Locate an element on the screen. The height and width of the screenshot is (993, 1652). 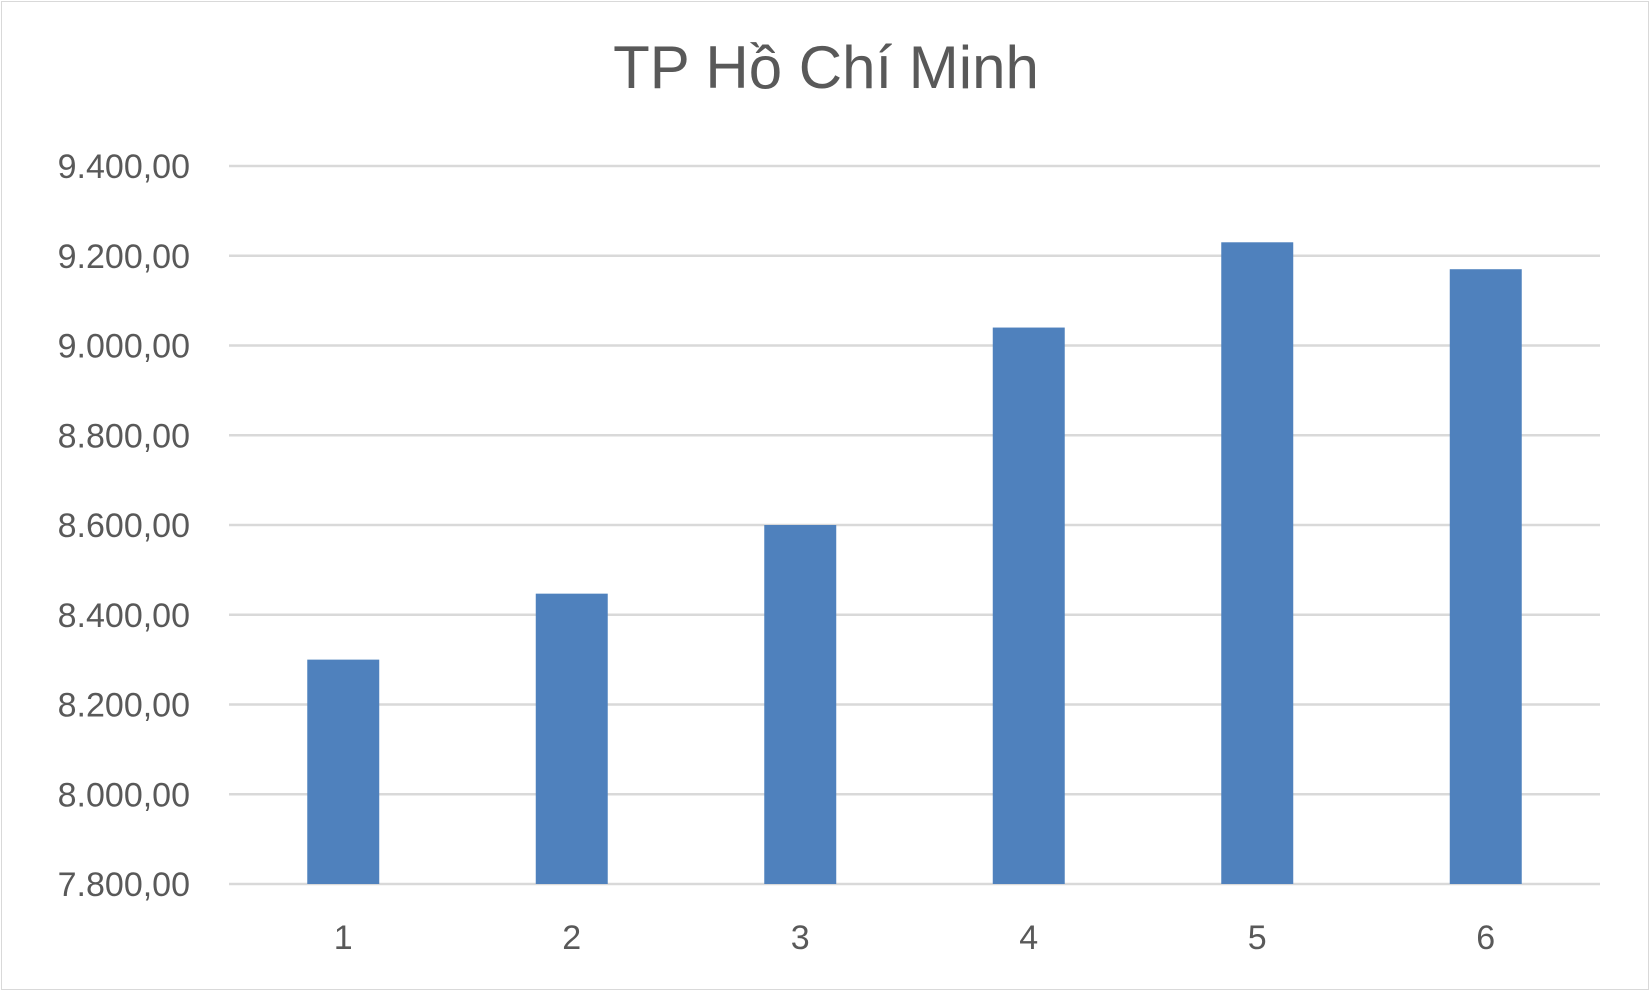
chart-title: TP Hồ Chí Minh is located at coordinates (826, 67).